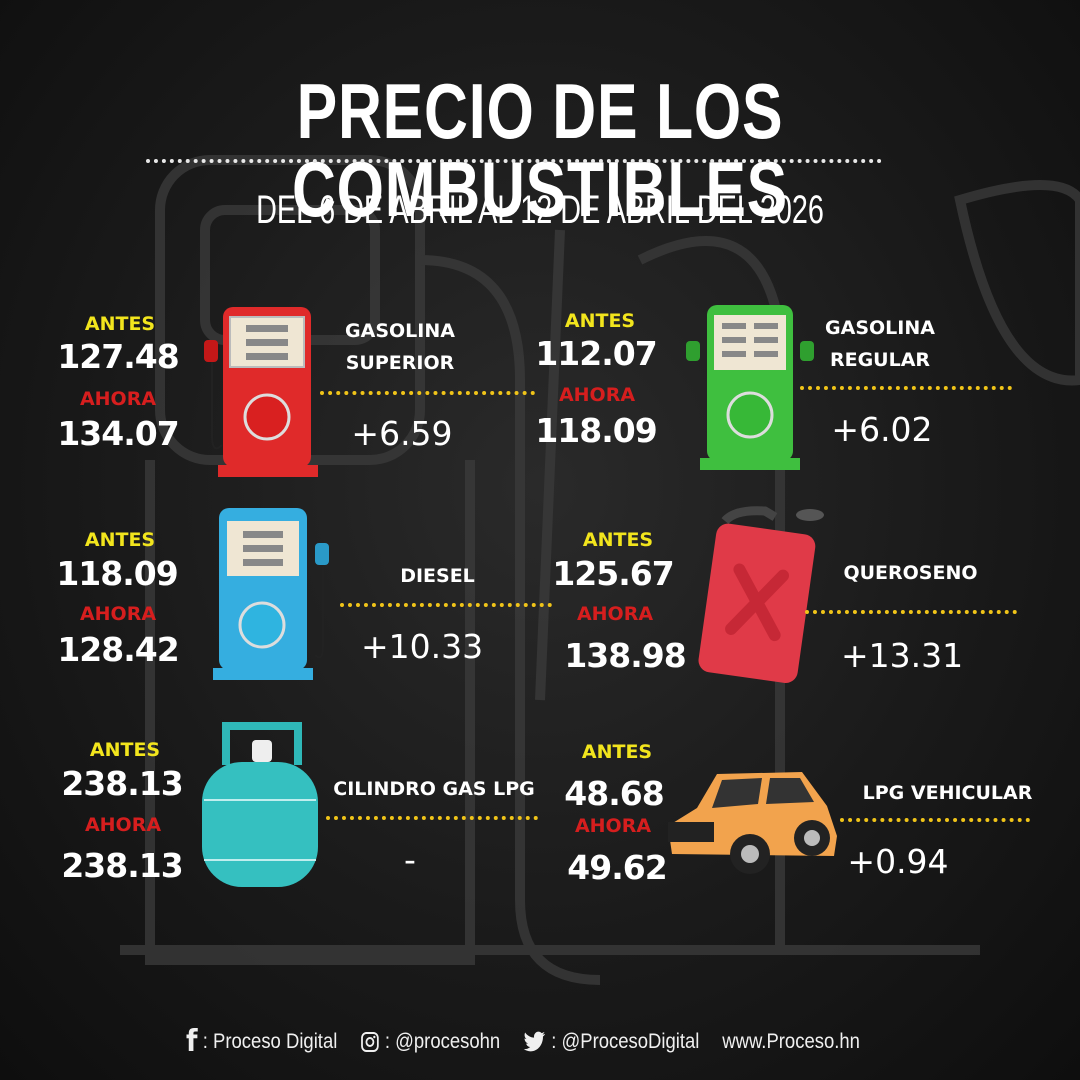 The height and width of the screenshot is (1080, 1080). Describe the element at coordinates (625, 655) in the screenshot. I see `now-price: 138.98` at that location.